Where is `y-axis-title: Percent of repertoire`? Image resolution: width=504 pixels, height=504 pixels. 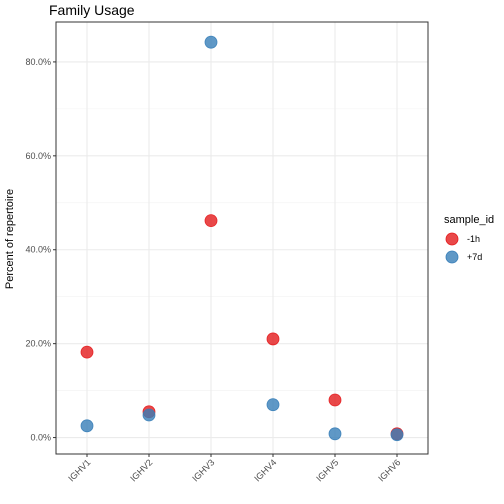 y-axis-title: Percent of repertoire is located at coordinates (10, 239).